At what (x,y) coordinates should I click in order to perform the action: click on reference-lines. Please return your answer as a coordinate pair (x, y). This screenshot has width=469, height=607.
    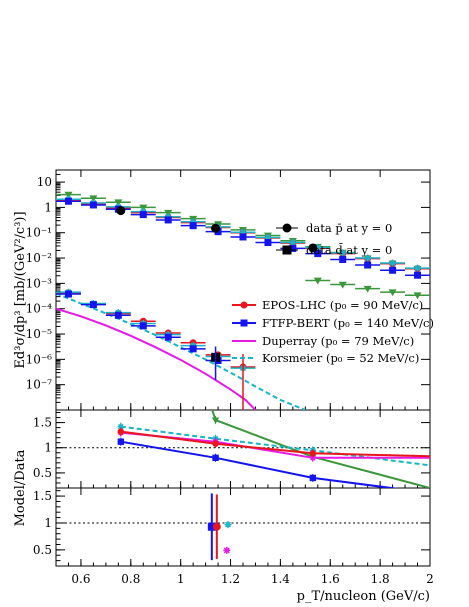
    Looking at the image, I should click on (243, 485).